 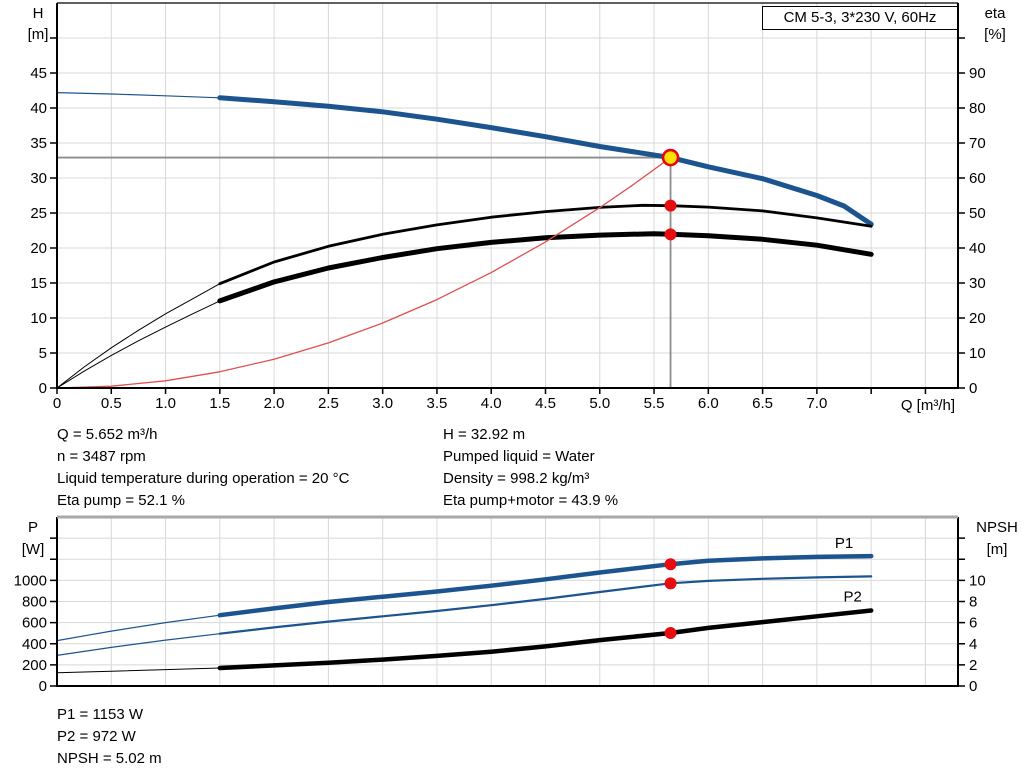 I want to click on x-tick-label: 3.0, so click(x=382, y=403).